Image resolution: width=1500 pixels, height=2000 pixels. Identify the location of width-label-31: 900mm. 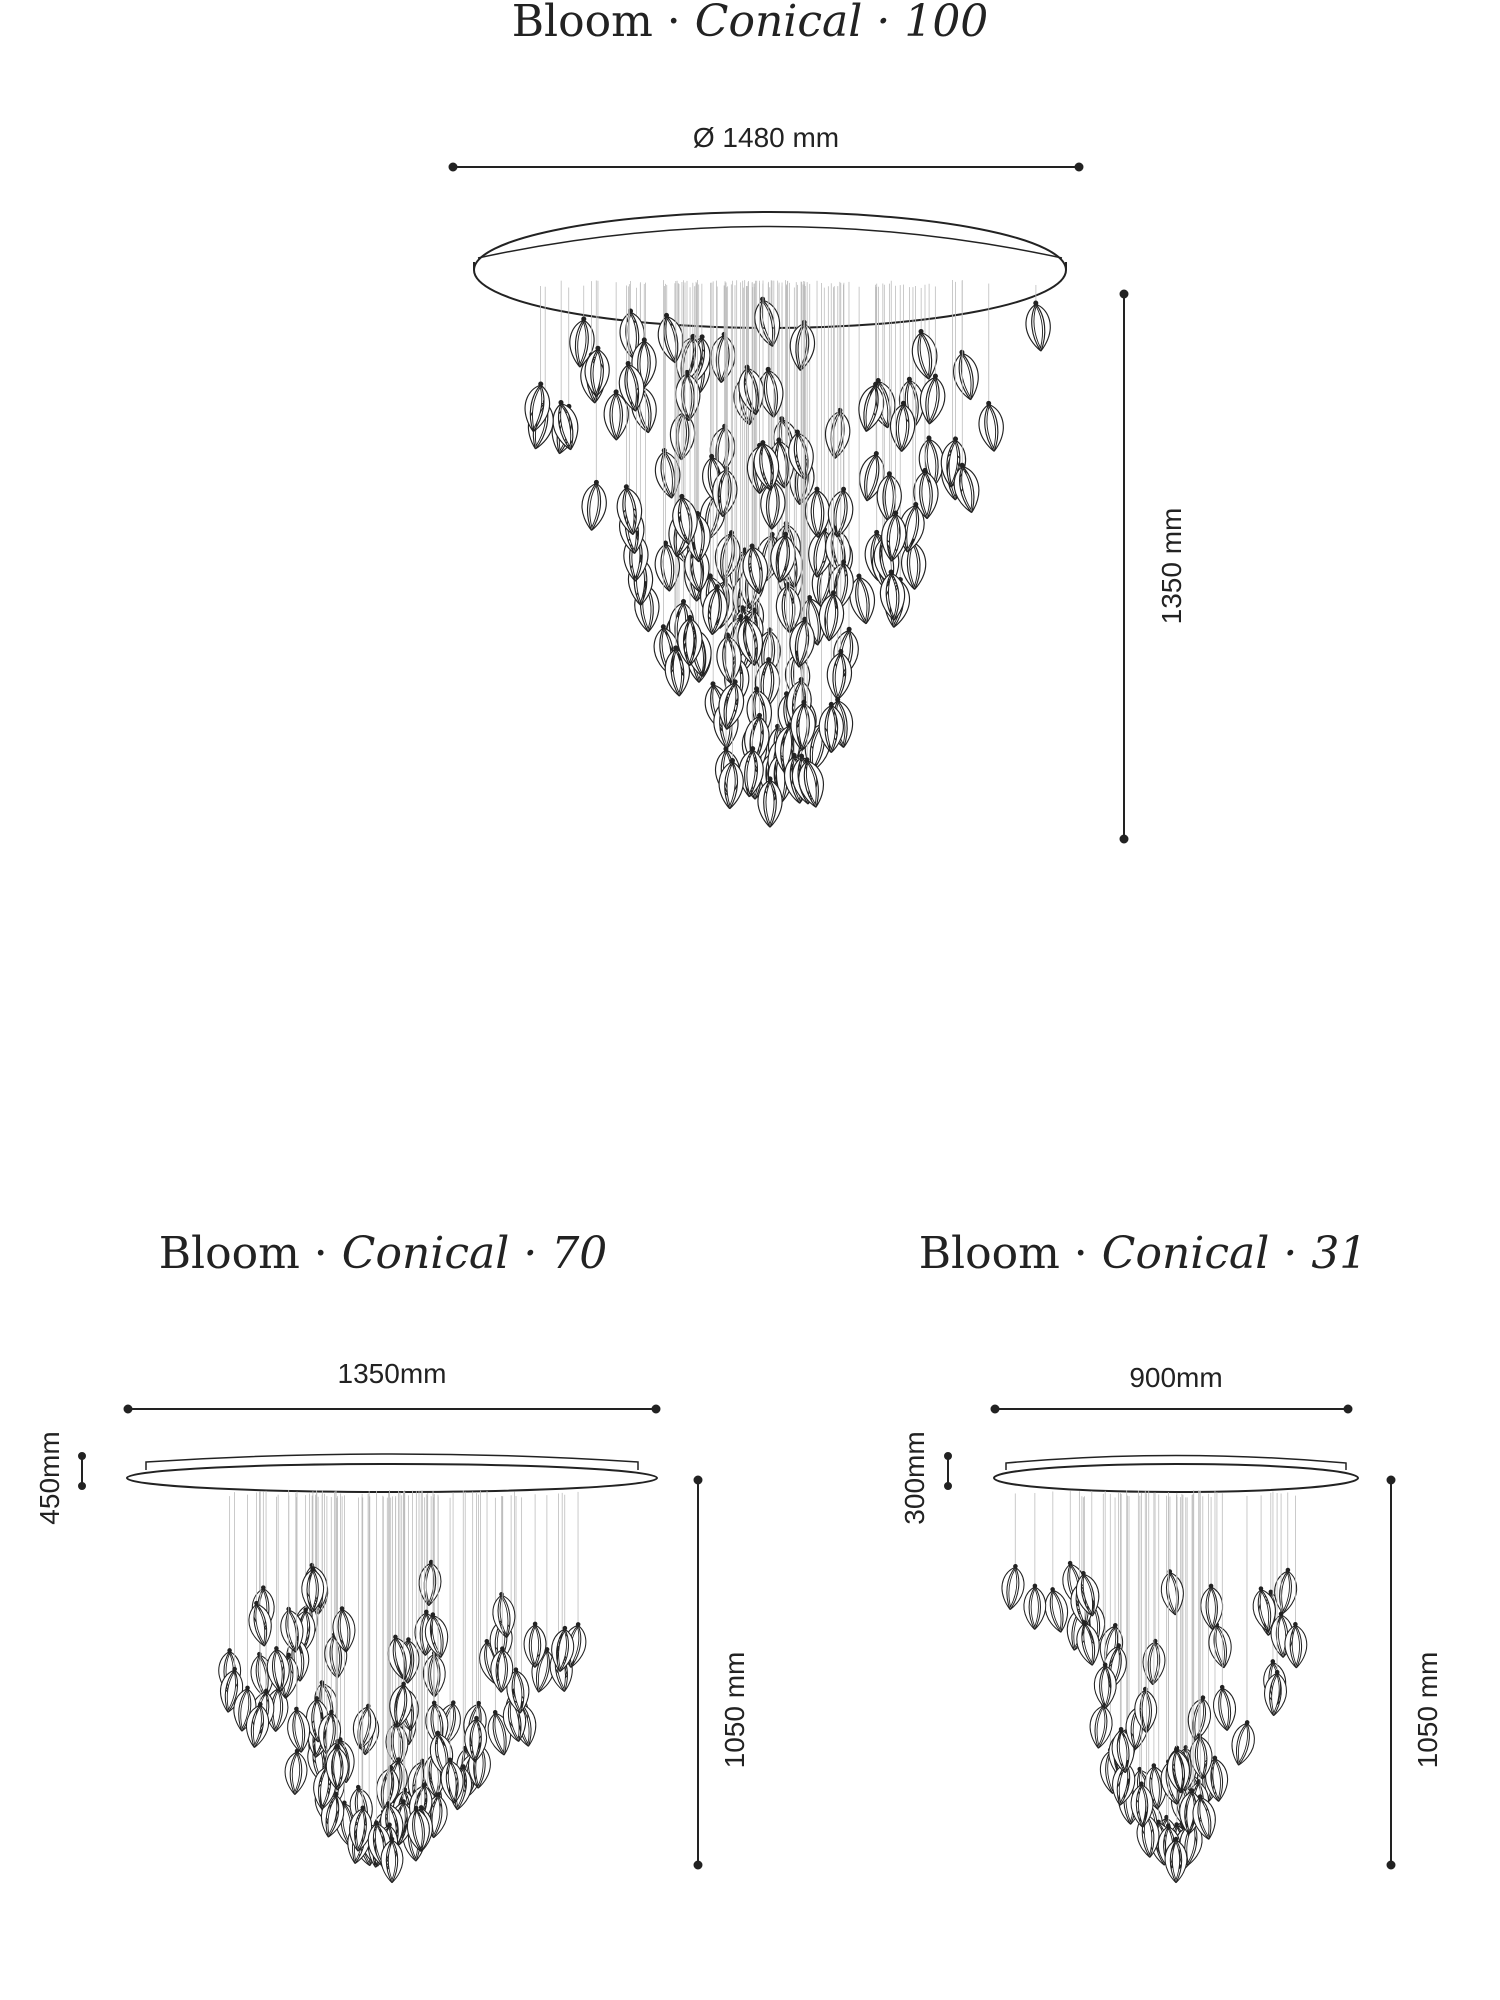
(1176, 1377).